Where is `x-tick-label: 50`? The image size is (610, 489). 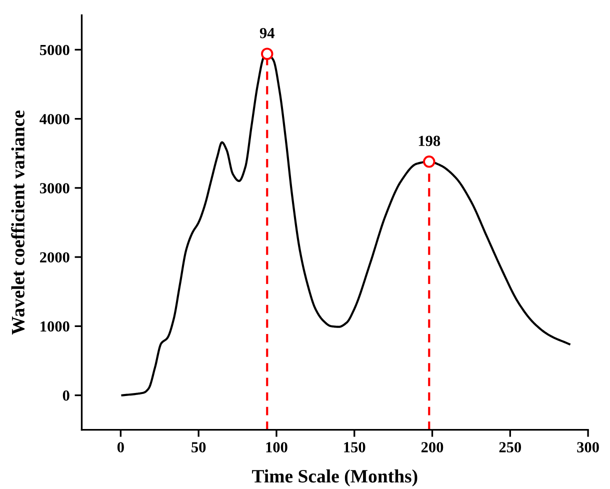
x-tick-label: 50 is located at coordinates (199, 447).